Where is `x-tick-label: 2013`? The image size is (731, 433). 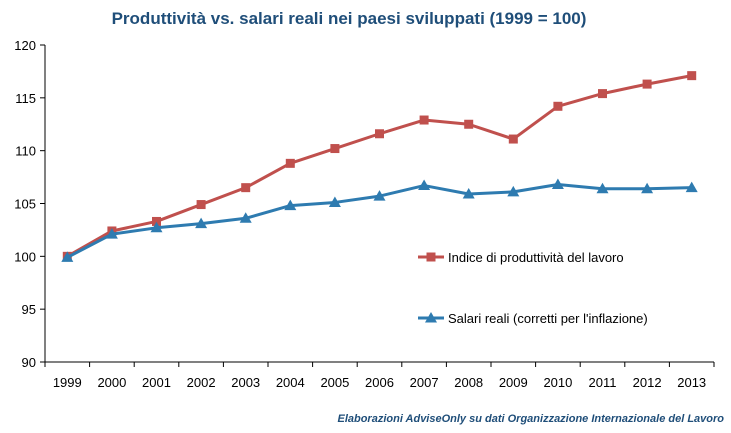 x-tick-label: 2013 is located at coordinates (691, 382).